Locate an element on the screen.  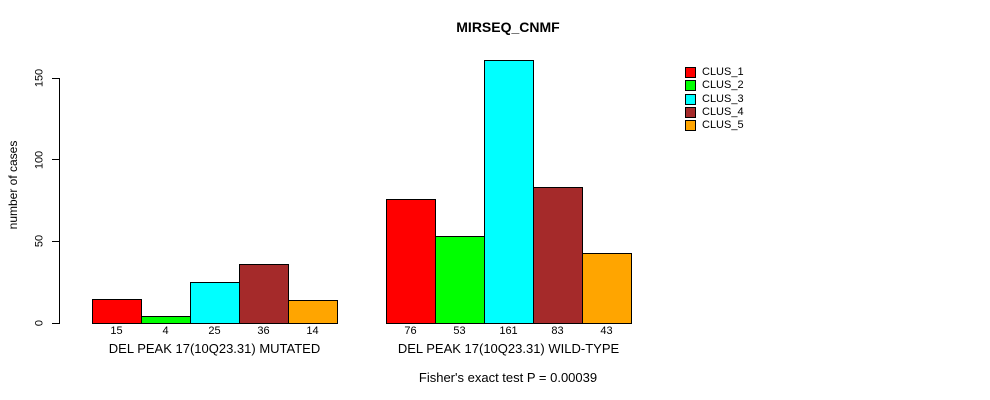
y-axis-tick-label: 150 is located at coordinates (39, 78).